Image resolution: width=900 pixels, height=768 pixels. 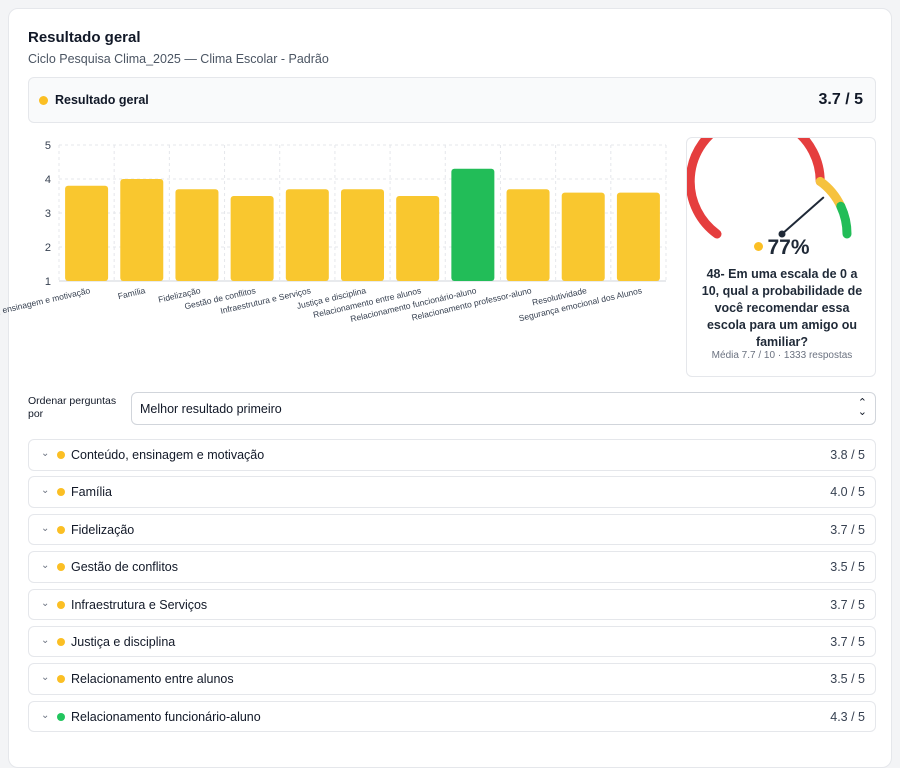 I want to click on gauge-hub, so click(x=782, y=234).